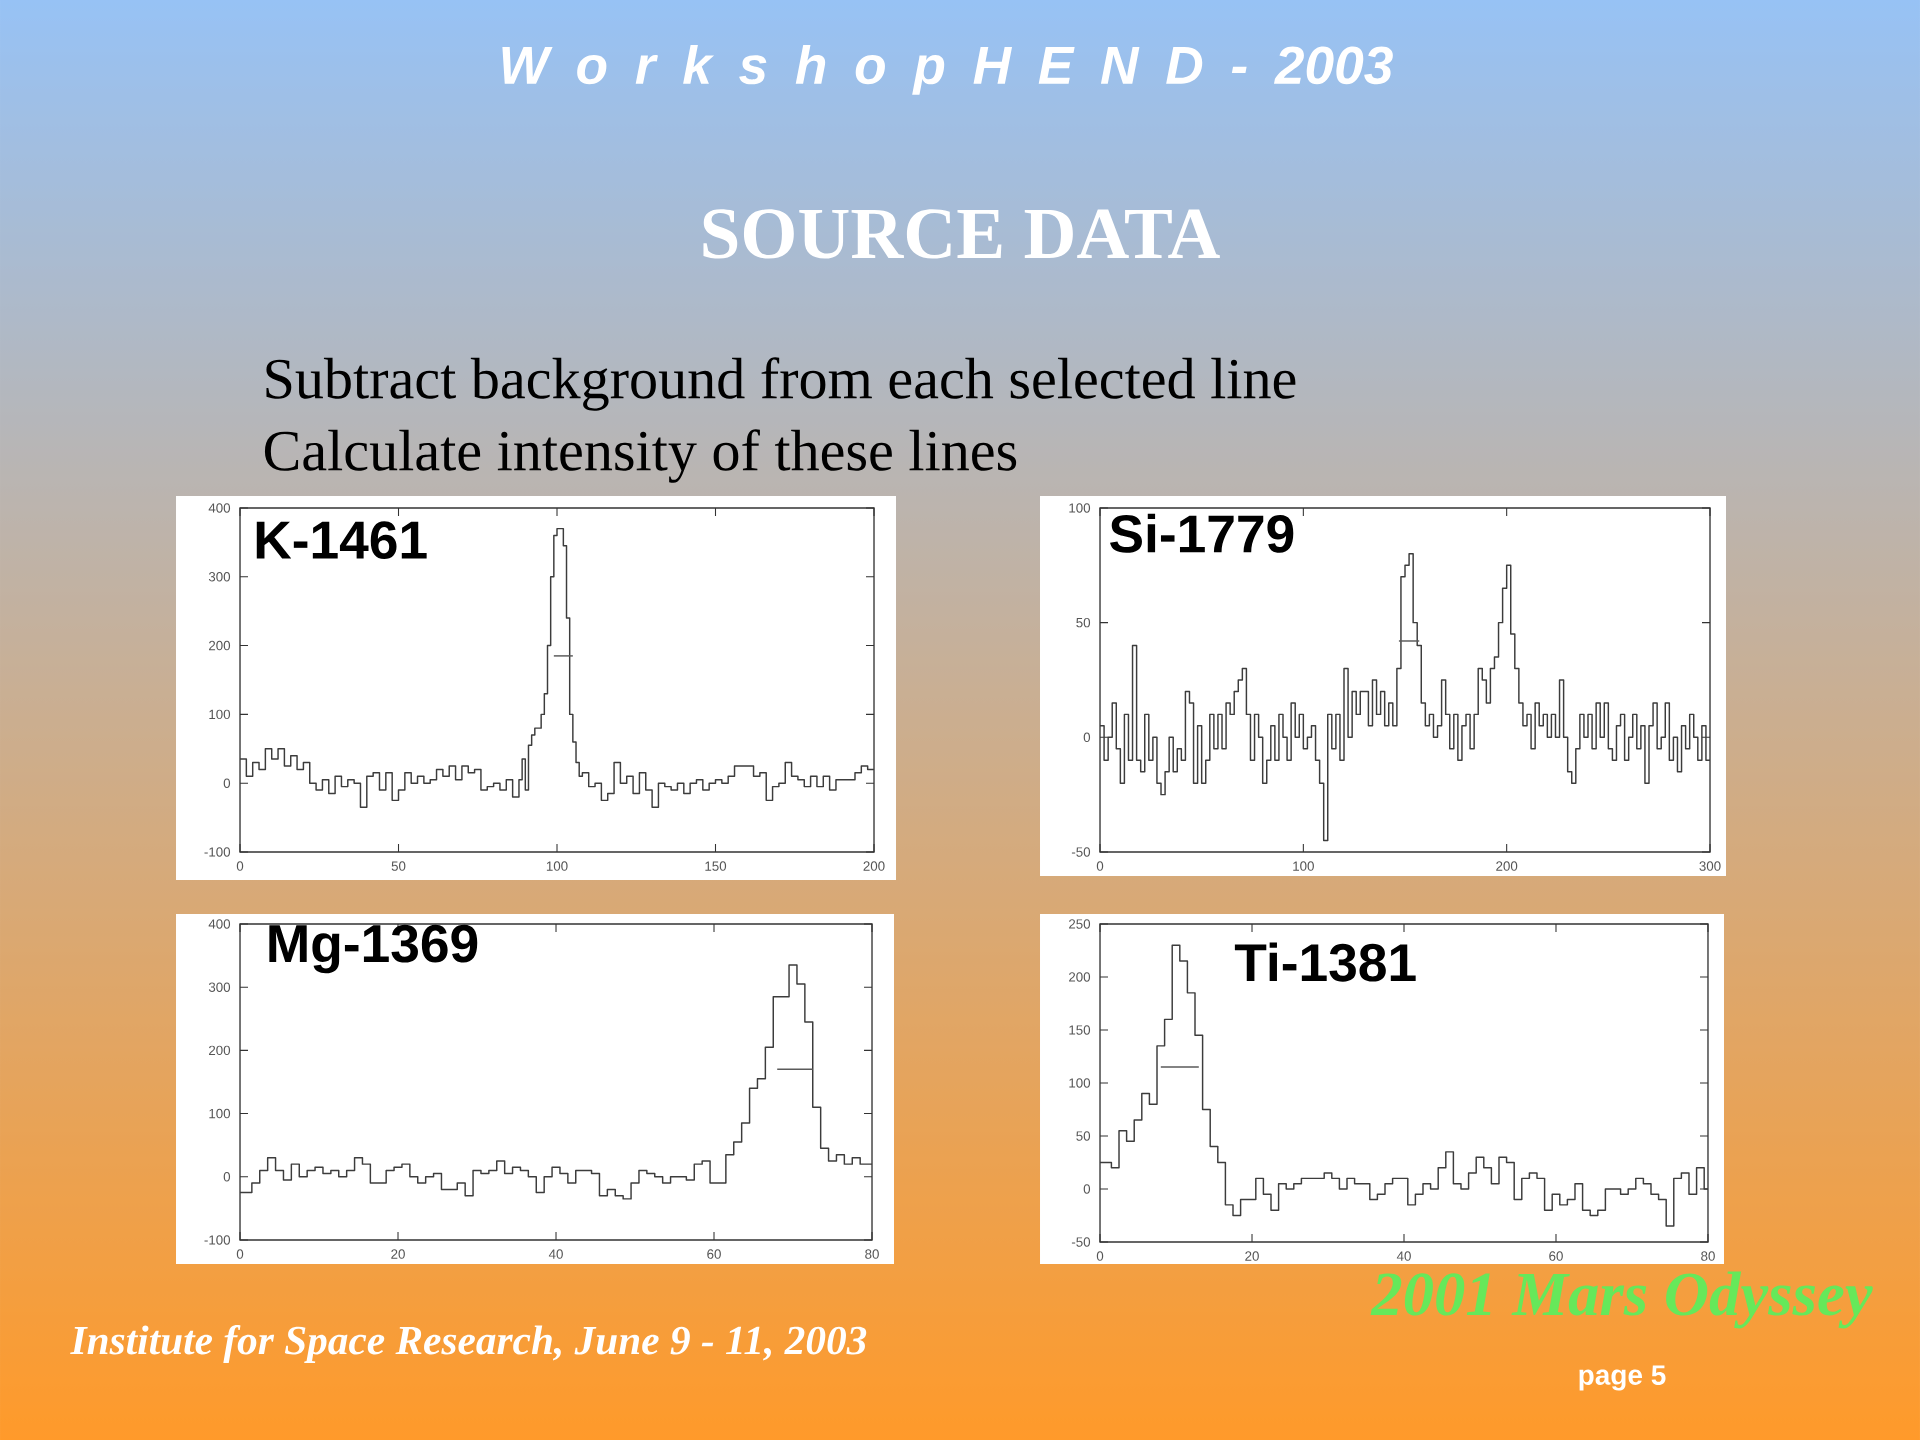 Image resolution: width=1920 pixels, height=1440 pixels. I want to click on text: W o r k s h o p H E N D - 2003, so click(947, 70).